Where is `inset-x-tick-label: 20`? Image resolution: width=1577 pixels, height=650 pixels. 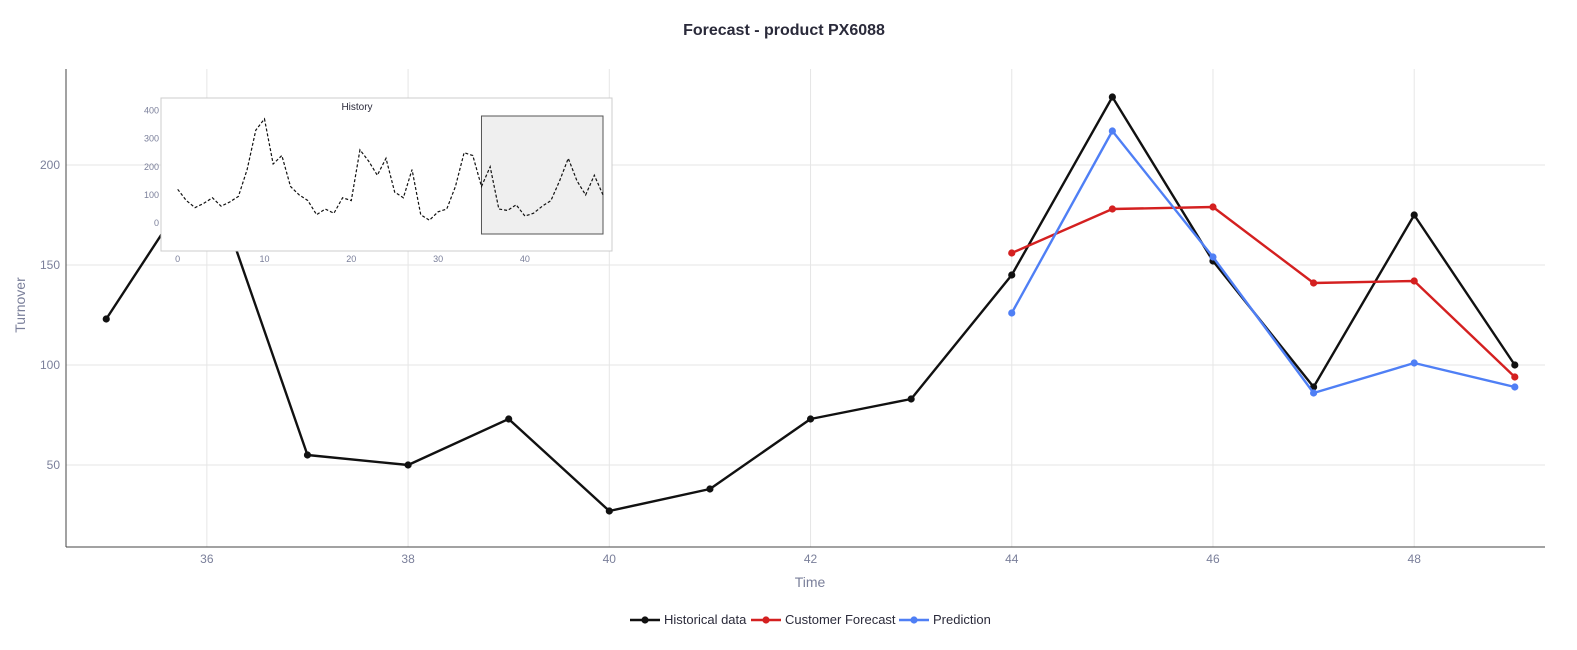 inset-x-tick-label: 20 is located at coordinates (351, 259).